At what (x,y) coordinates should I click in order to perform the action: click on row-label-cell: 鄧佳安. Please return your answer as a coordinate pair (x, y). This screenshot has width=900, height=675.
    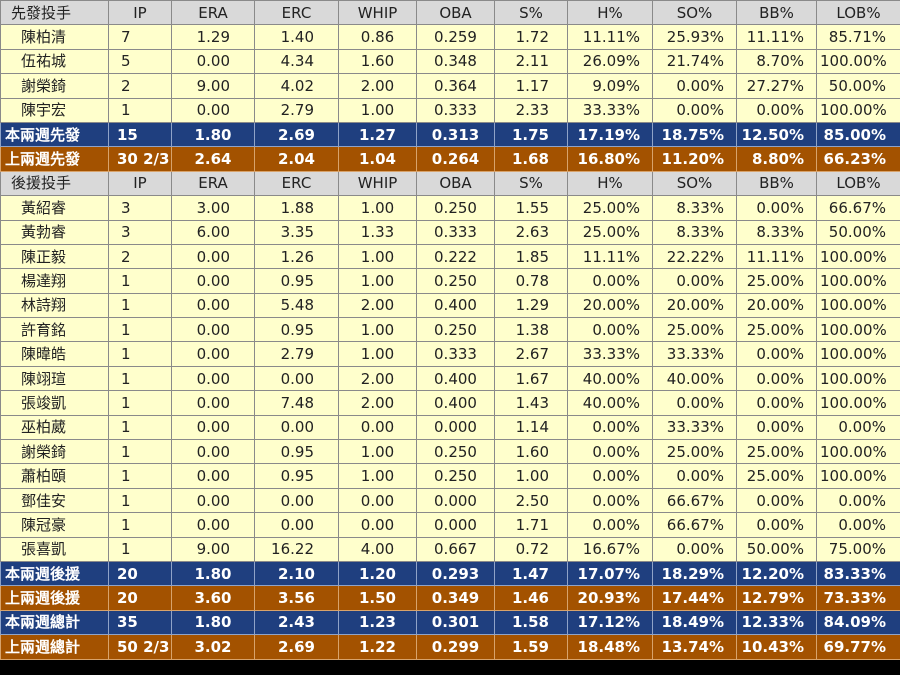
    Looking at the image, I should click on (54, 500).